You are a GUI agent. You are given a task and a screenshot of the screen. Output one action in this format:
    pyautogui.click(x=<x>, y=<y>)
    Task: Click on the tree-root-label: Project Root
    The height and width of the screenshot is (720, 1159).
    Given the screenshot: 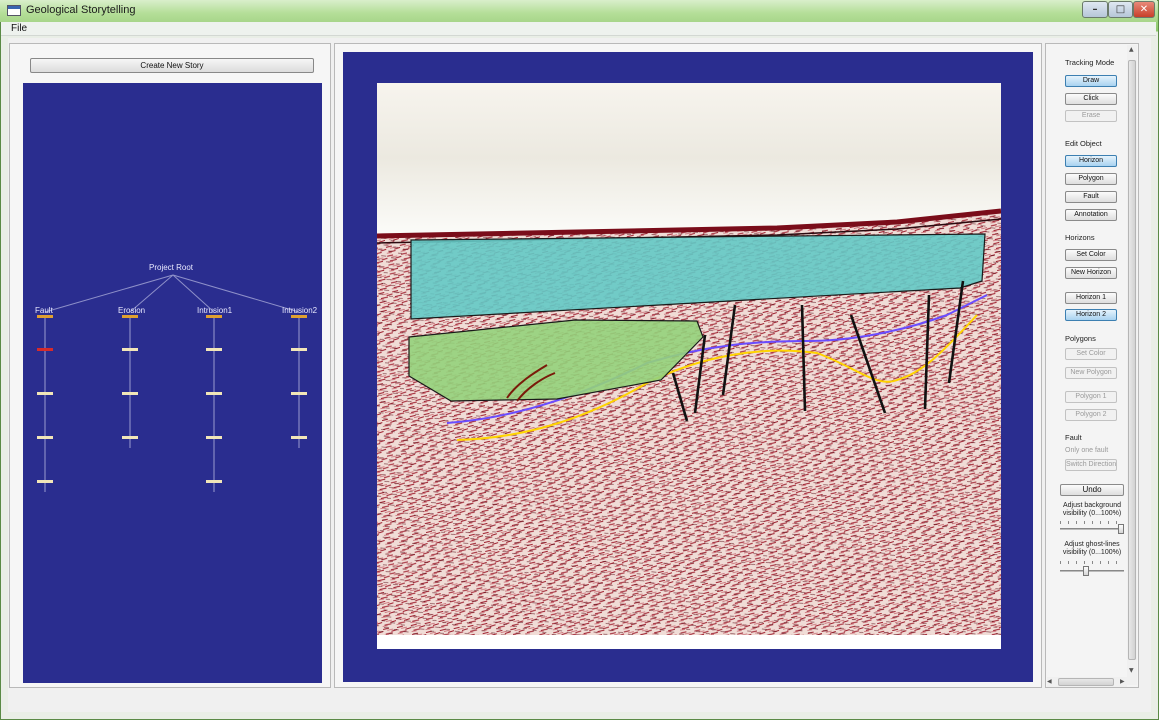 What is the action you would take?
    pyautogui.click(x=171, y=267)
    